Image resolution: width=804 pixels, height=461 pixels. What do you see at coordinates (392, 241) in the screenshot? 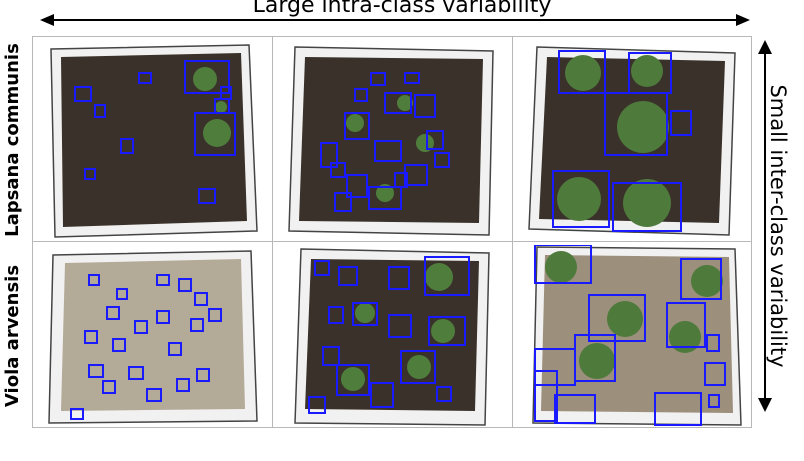
I see `grid-divider-horizontal` at bounding box center [392, 241].